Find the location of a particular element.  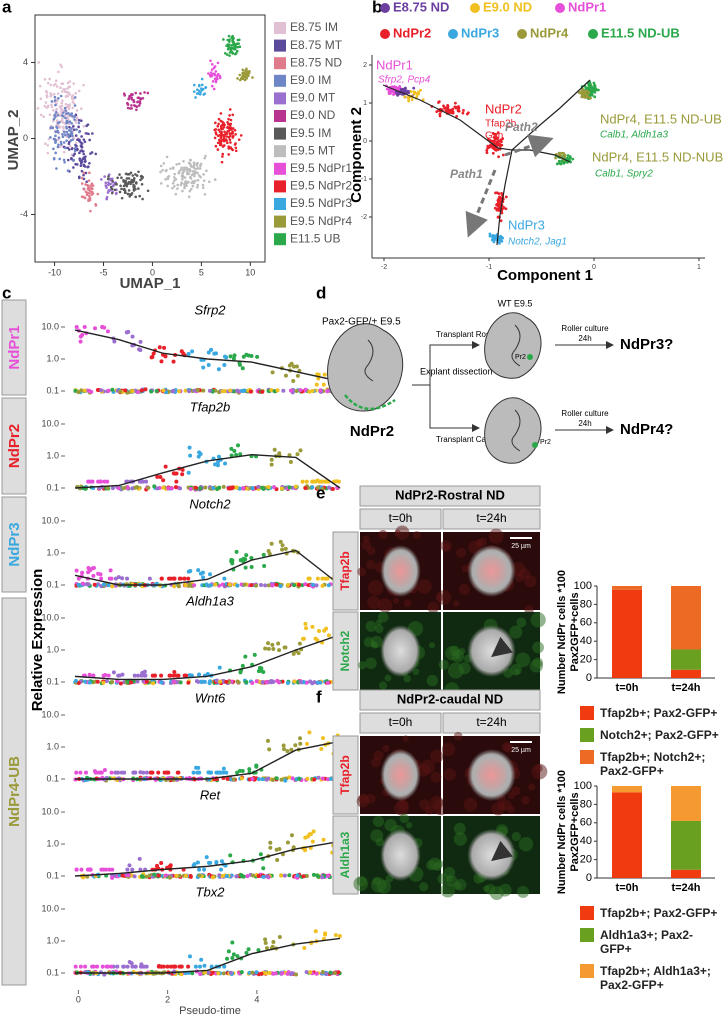

gene-title: Aldh1a3 is located at coordinates (209, 600).